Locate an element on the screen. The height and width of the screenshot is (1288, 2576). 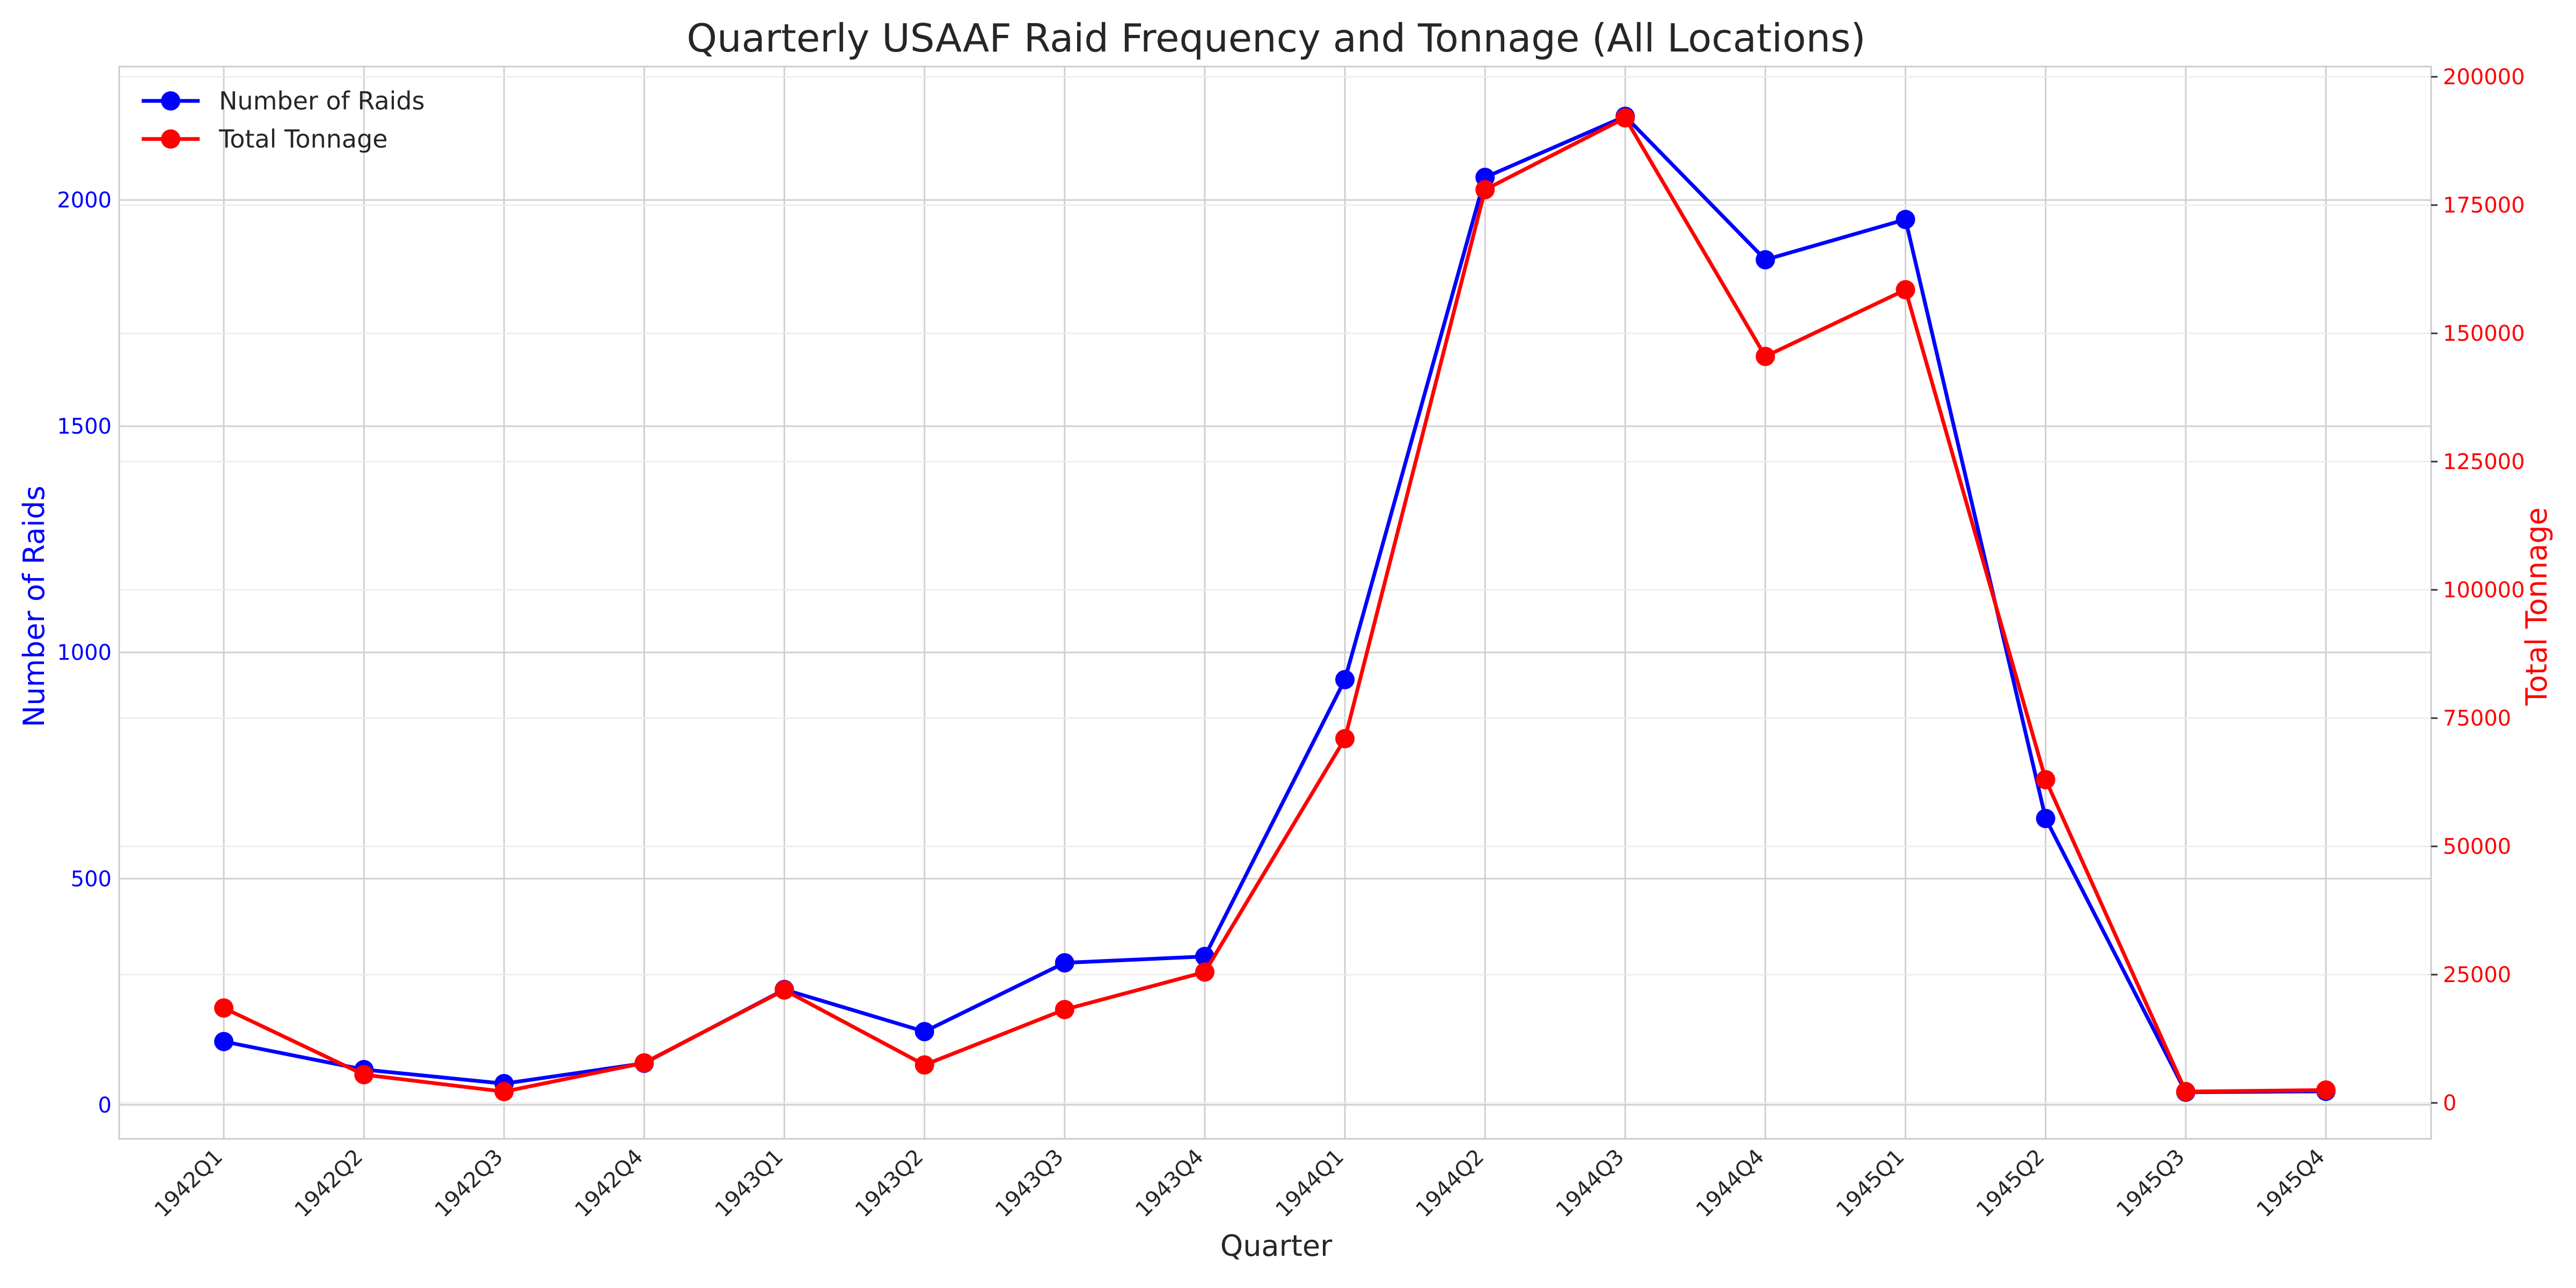
y-right-tick-label: 175000 is located at coordinates (2484, 205).